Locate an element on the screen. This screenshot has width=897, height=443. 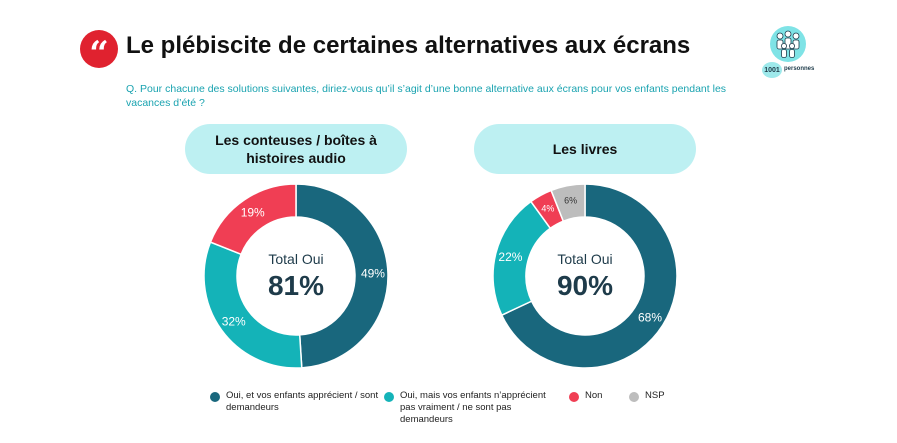
donut-2-svg: 68% 22% 4% 6% is located at coordinates (585, 276).